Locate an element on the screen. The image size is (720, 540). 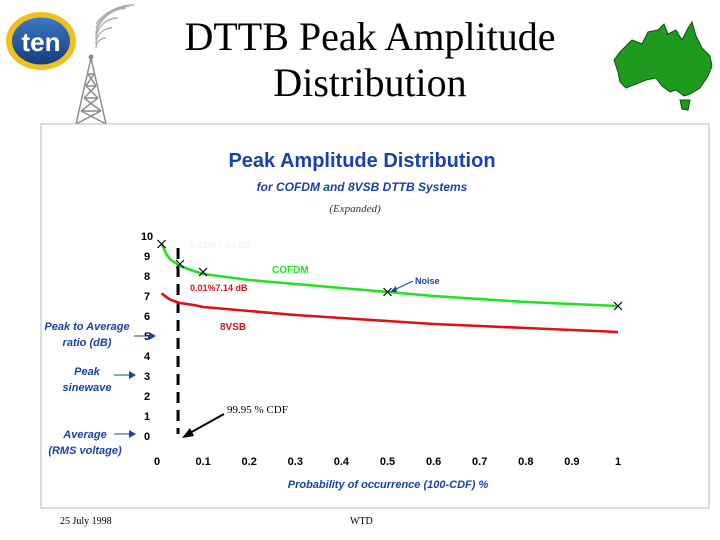
x-tick-label: 0.4 is located at coordinates (342, 462).